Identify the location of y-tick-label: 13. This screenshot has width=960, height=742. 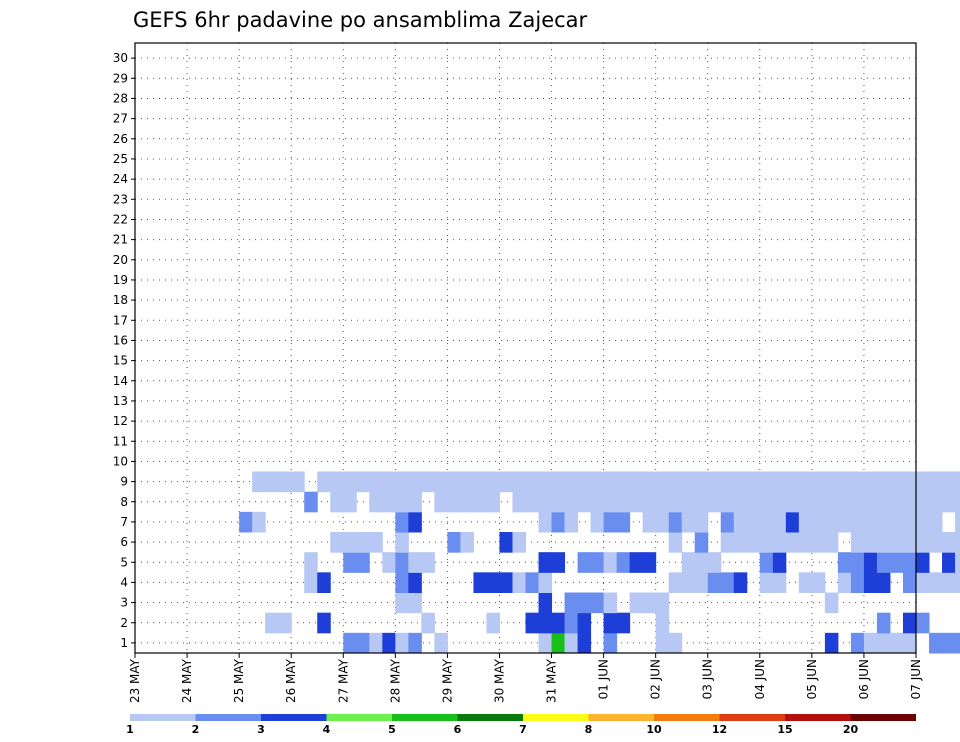
(120, 401).